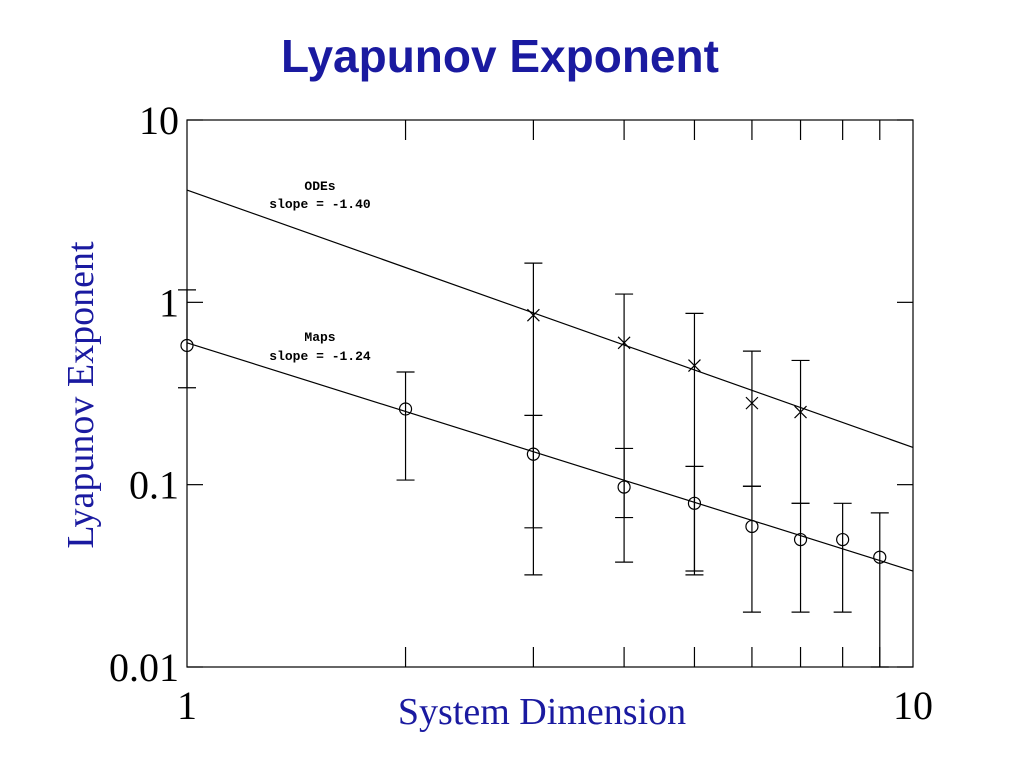  I want to click on x-tick-label: 10, so click(913, 705).